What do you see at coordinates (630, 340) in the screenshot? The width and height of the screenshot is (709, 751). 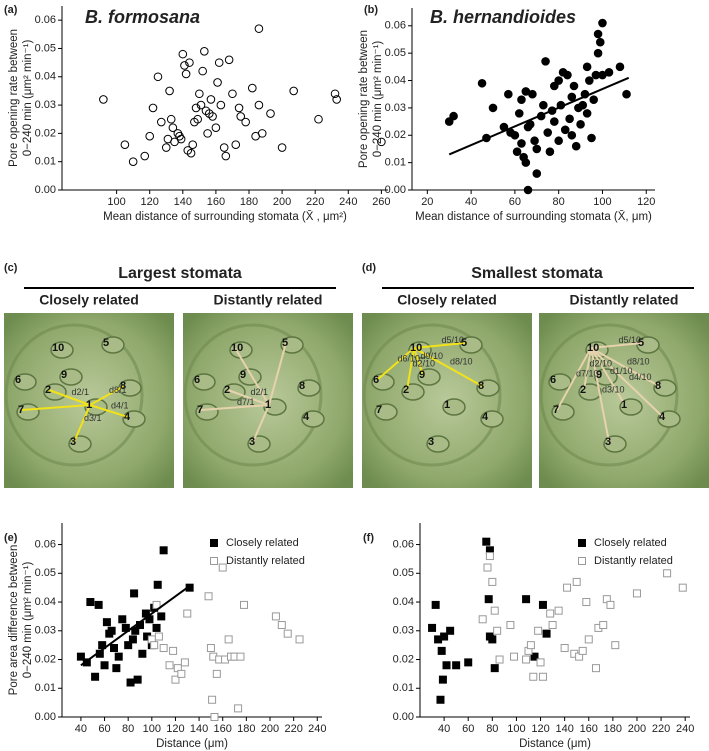 I see `distance-label: d5/10` at bounding box center [630, 340].